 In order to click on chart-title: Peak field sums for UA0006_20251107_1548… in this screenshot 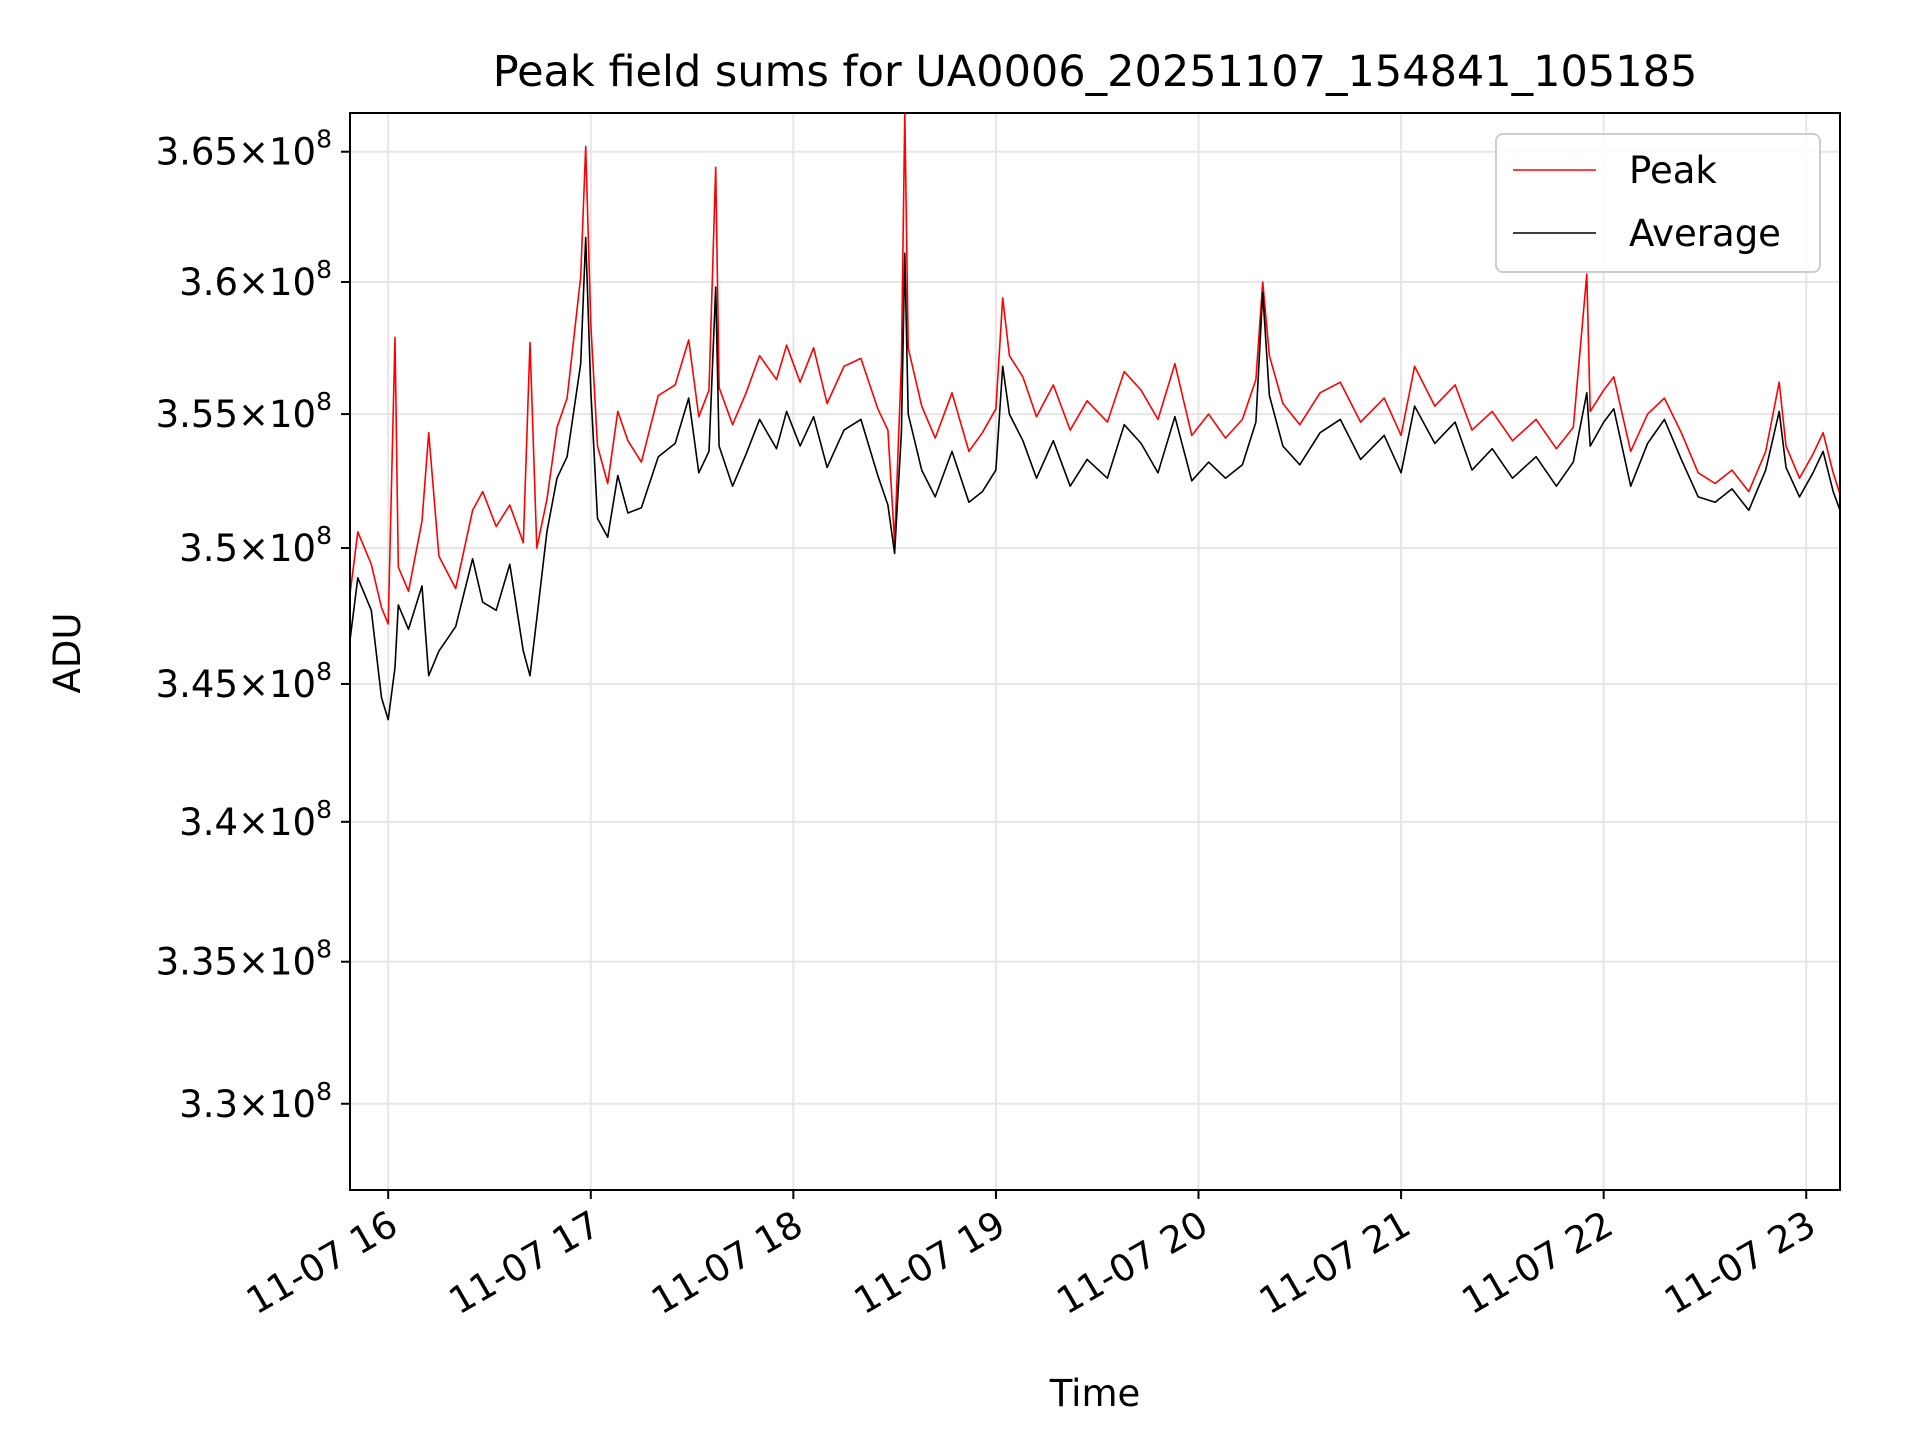, I will do `click(1095, 72)`.